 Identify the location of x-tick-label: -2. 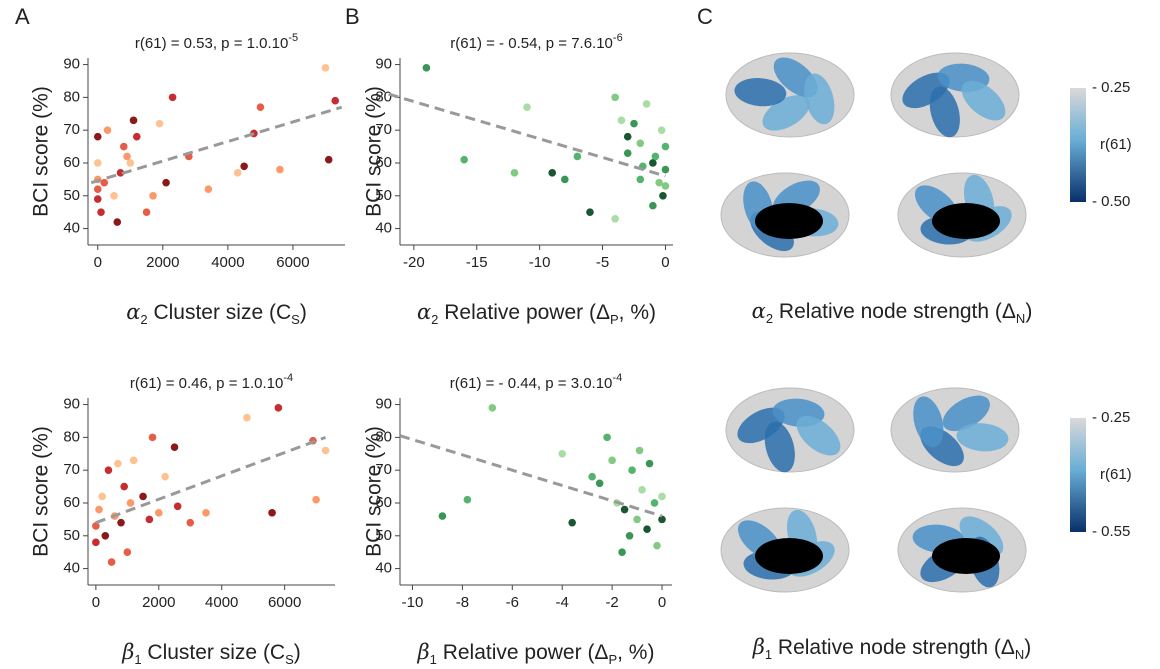
(611, 602).